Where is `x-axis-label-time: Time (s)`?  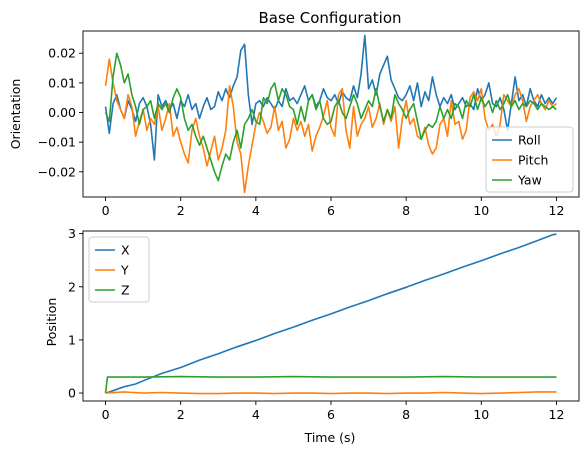
x-axis-label-time: Time (s) is located at coordinates (330, 437).